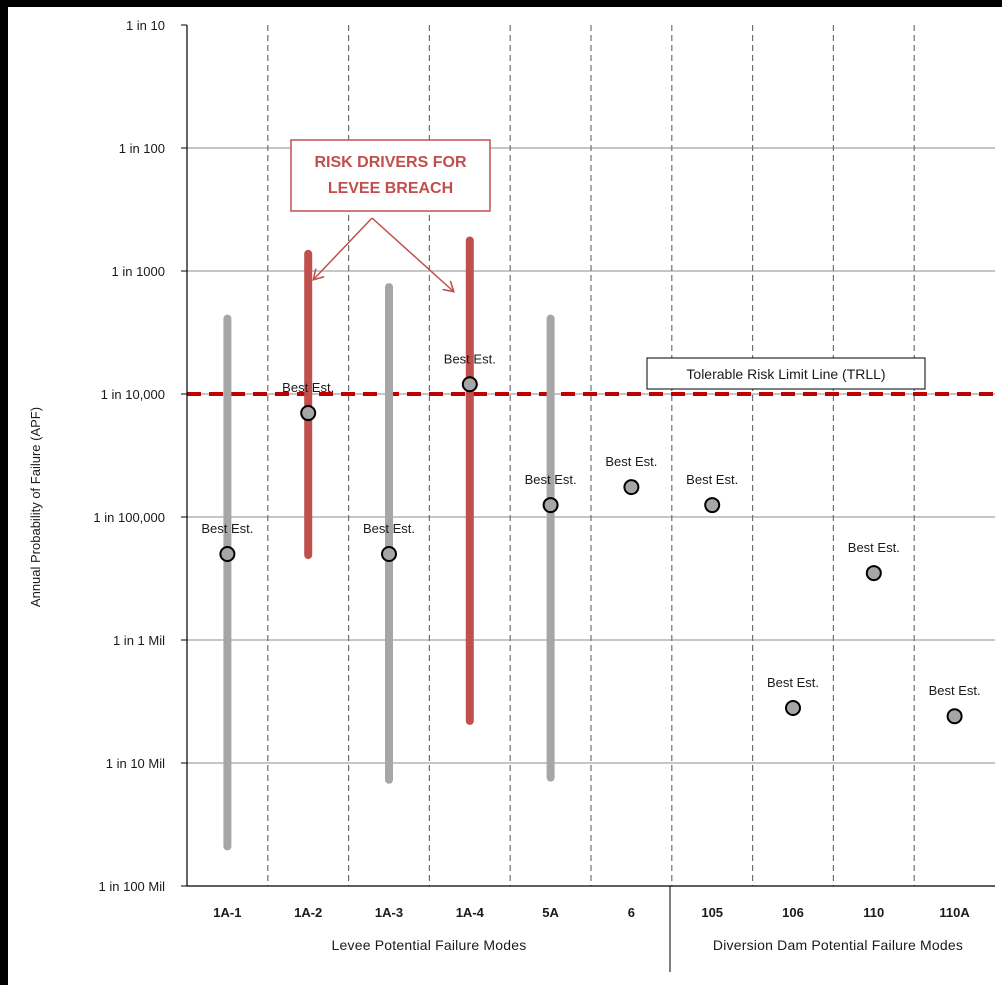  Describe the element at coordinates (631, 461) in the screenshot. I see `best-estimate-label-6: Best Est.` at that location.